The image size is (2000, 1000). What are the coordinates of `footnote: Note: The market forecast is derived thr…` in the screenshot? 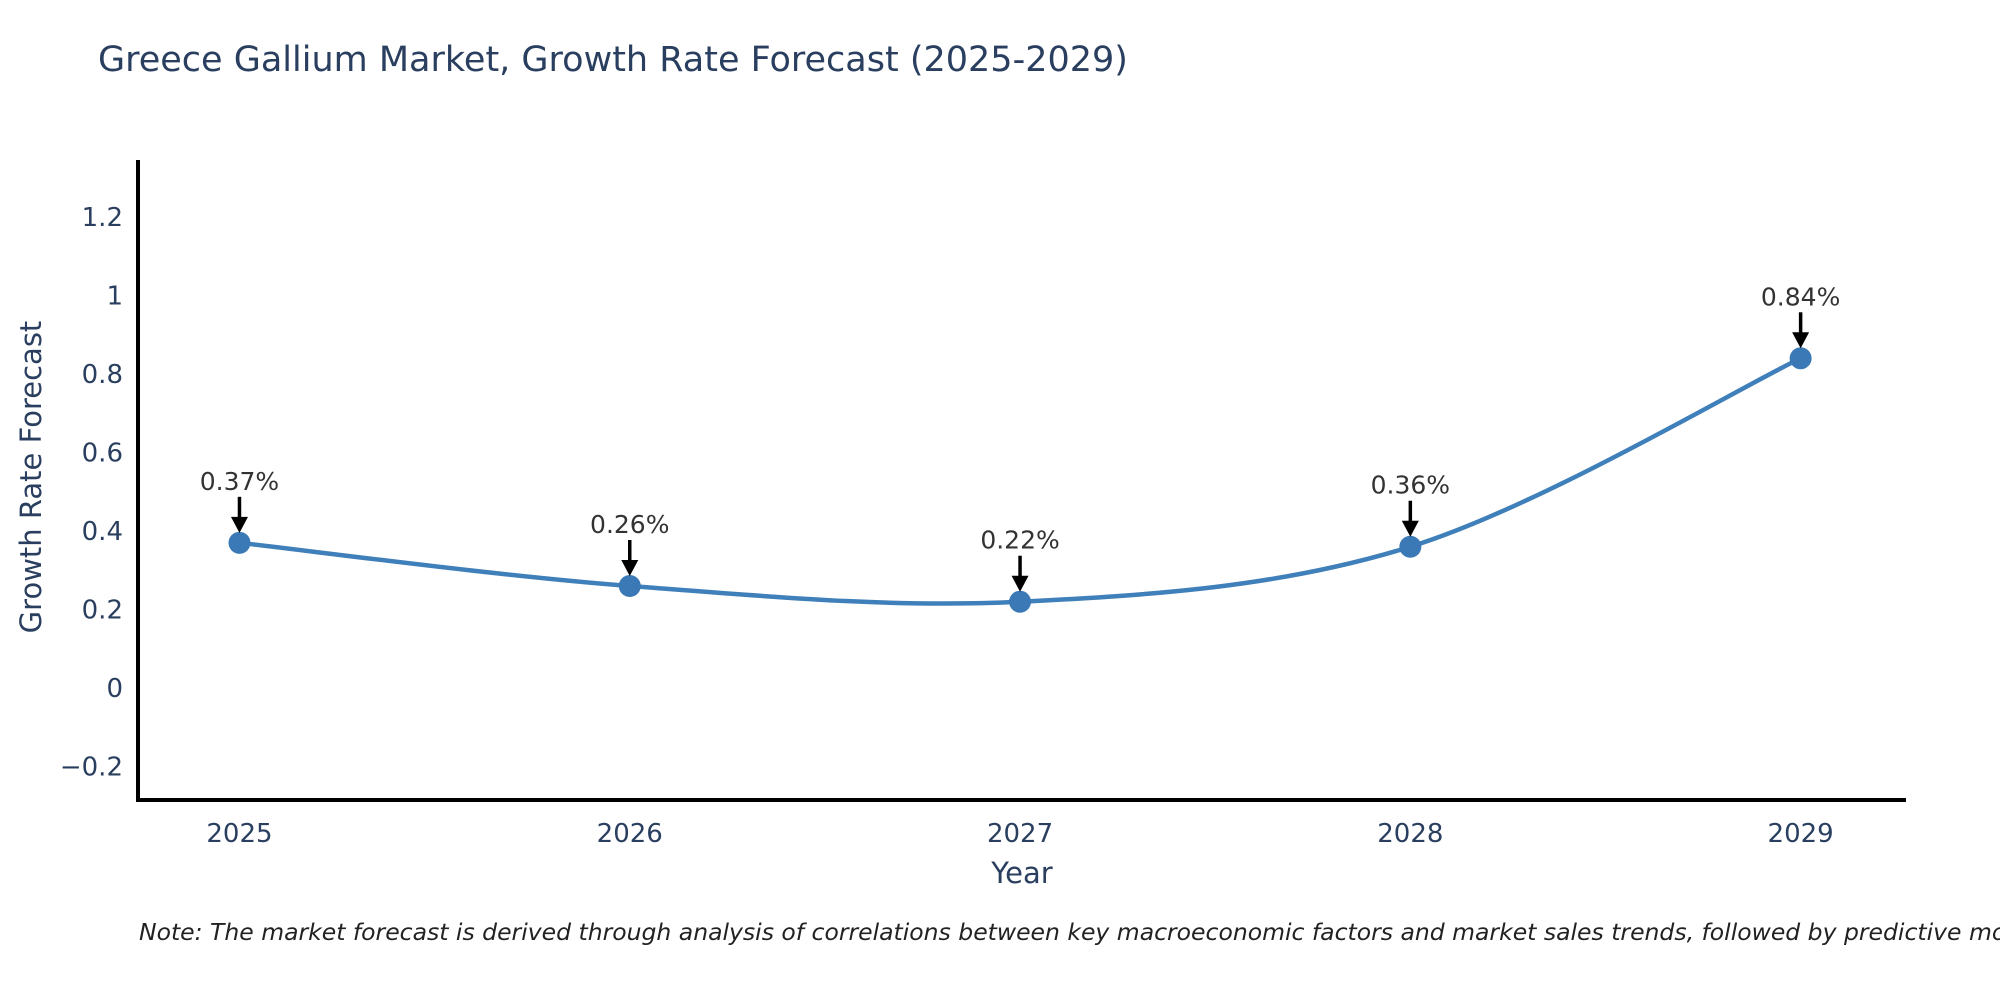 It's located at (1069, 932).